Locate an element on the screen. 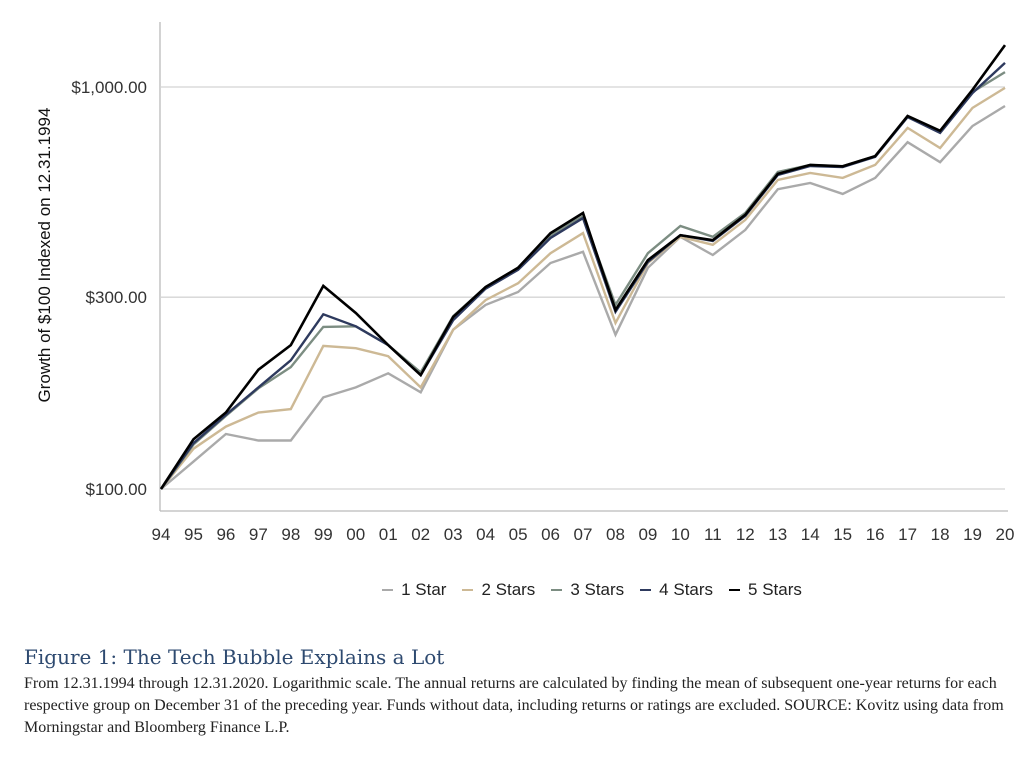 The width and height of the screenshot is (1024, 781). legend-item: 2 Stars is located at coordinates (498, 590).